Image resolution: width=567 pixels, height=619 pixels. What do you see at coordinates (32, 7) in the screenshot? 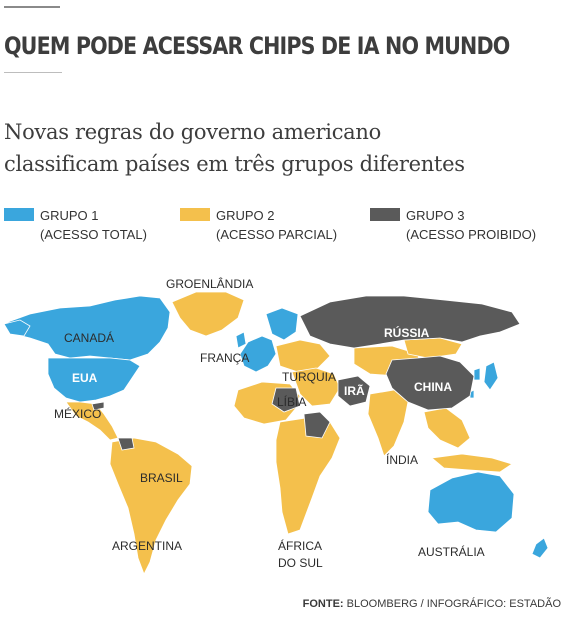
I see `top-rule` at bounding box center [32, 7].